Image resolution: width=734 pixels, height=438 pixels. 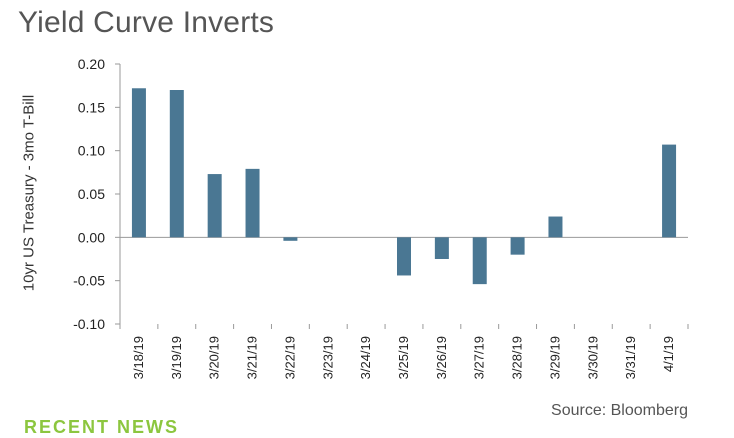 What do you see at coordinates (592, 357) in the screenshot?
I see `x-tick-label: 3/30/19` at bounding box center [592, 357].